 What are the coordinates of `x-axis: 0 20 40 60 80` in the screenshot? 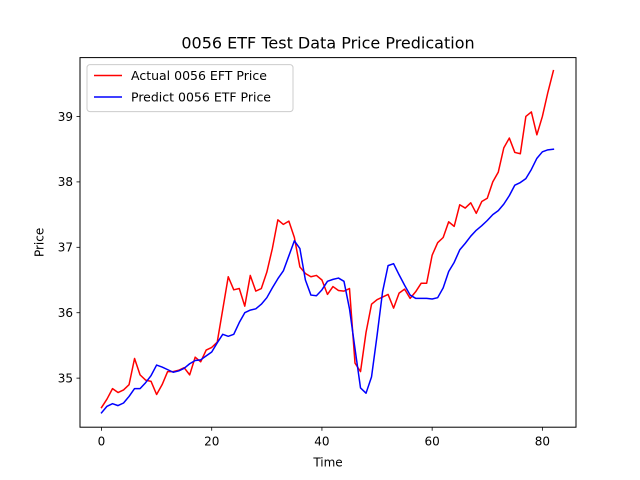 It's located at (324, 438).